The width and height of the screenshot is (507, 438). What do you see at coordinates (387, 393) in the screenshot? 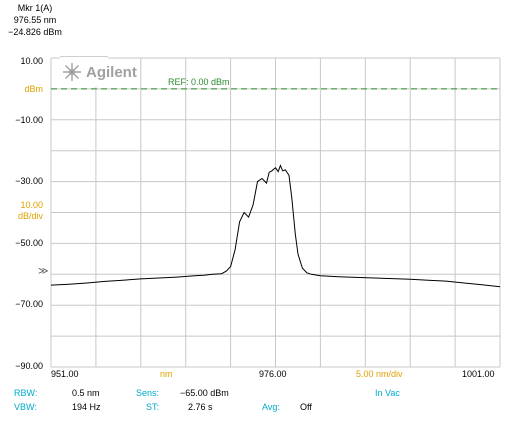
I see `medium-label: In Vac` at bounding box center [387, 393].